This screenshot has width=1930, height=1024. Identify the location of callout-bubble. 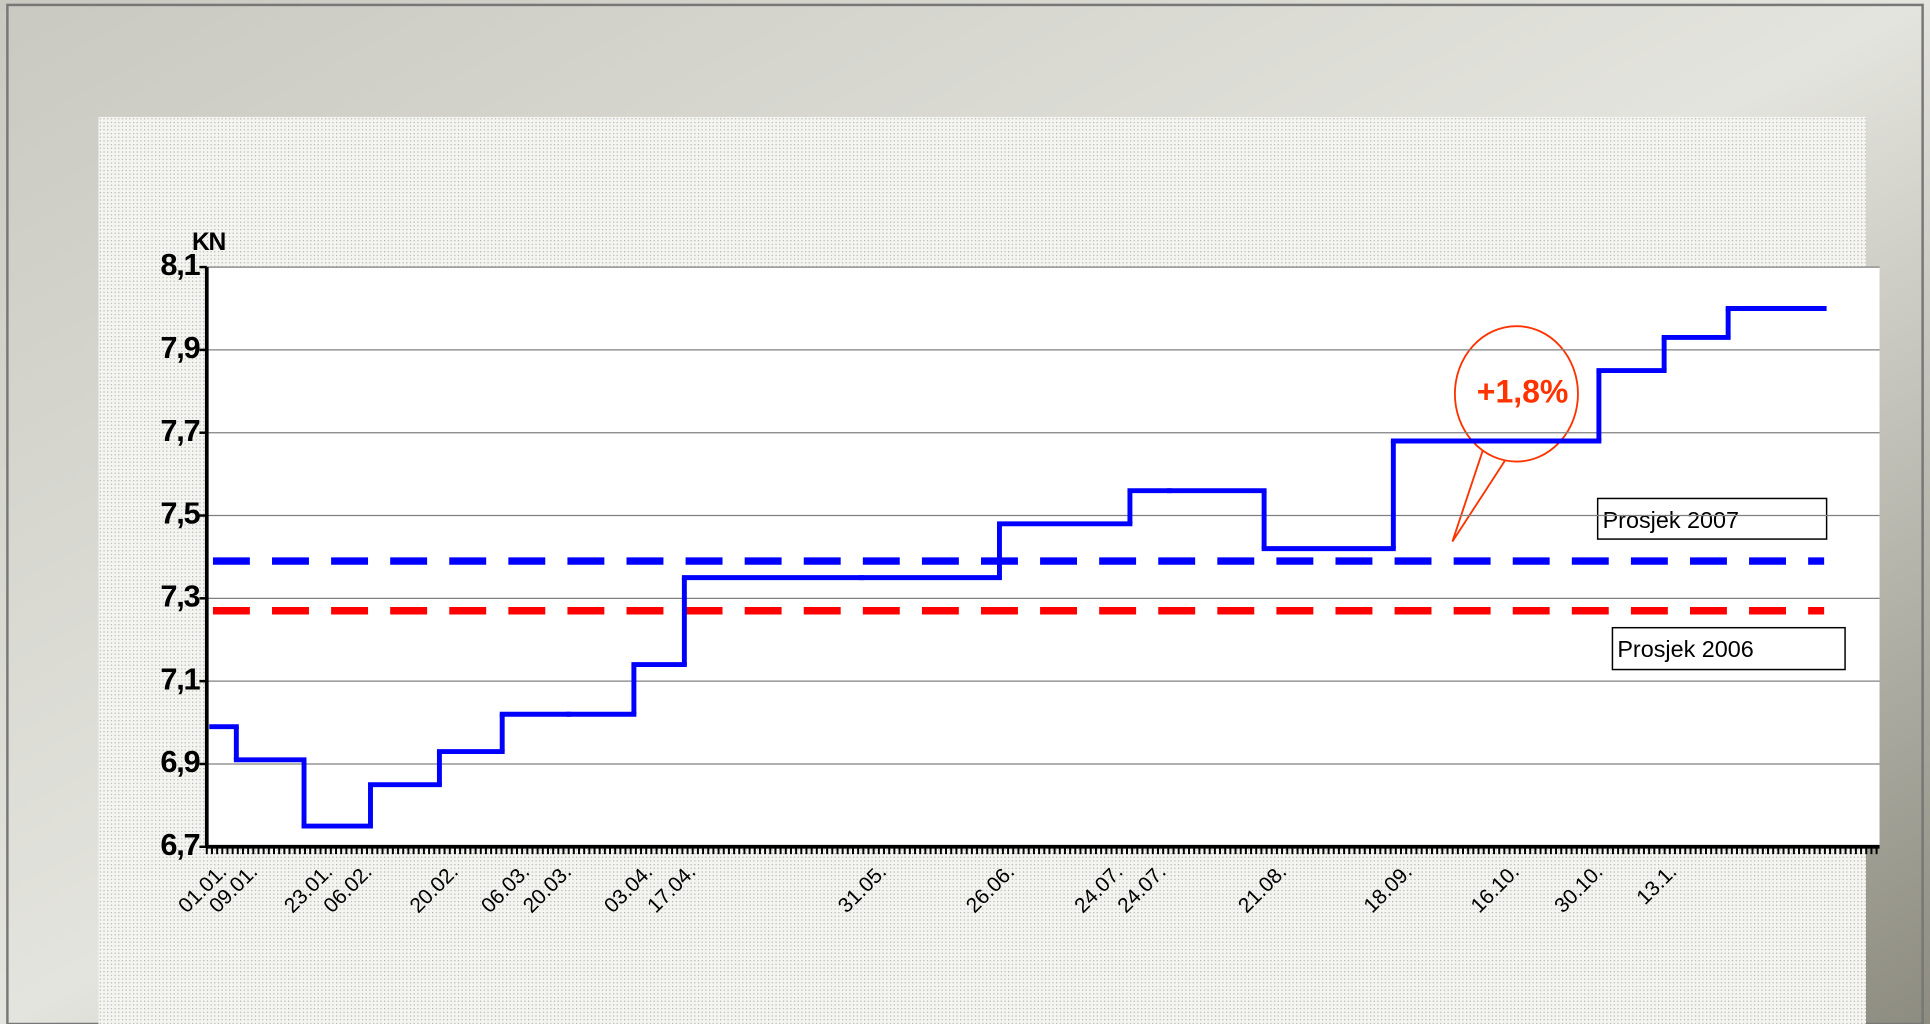
(1516, 394).